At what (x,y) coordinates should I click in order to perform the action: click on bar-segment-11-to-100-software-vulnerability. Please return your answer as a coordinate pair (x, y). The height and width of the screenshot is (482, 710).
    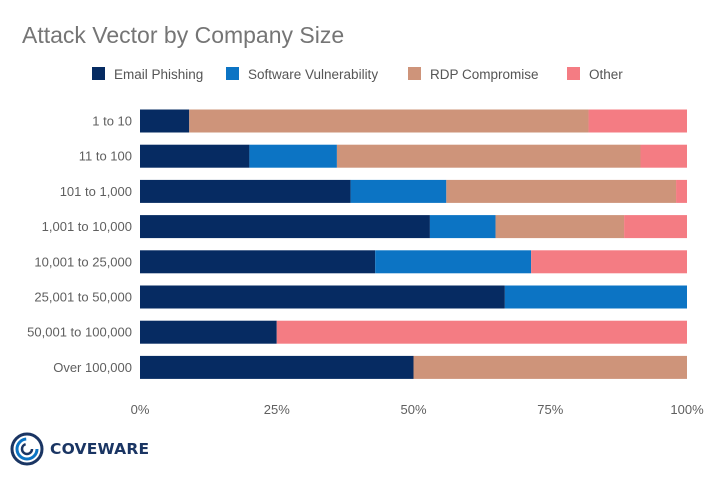
    Looking at the image, I should click on (293, 156).